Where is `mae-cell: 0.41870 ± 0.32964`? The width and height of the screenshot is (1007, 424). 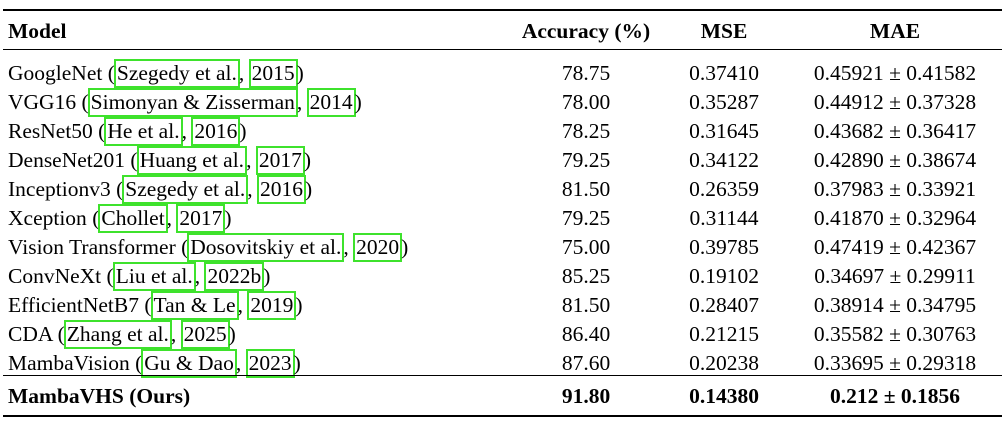
mae-cell: 0.41870 ± 0.32964 is located at coordinates (895, 218).